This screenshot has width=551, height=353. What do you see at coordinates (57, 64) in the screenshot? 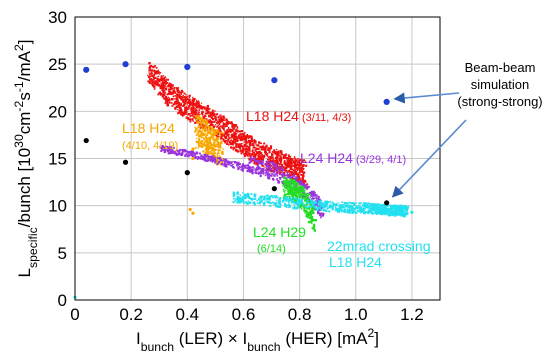
I see `y-tick-label: 25` at bounding box center [57, 64].